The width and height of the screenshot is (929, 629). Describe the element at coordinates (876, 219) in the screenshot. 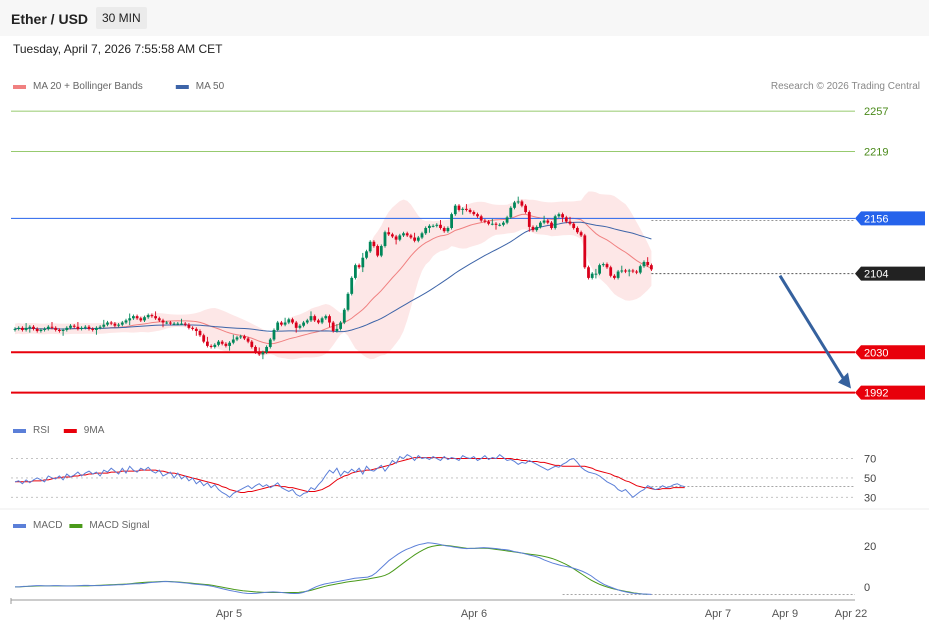

I see `level-label-2156: 2156` at that location.